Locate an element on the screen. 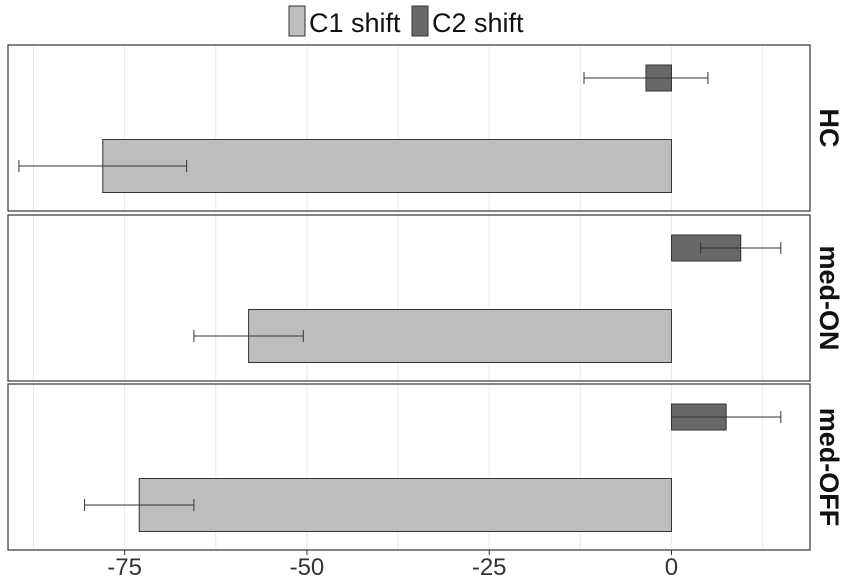 This screenshot has width=851, height=584. legend: C1 shift C2 shift is located at coordinates (406, 21).